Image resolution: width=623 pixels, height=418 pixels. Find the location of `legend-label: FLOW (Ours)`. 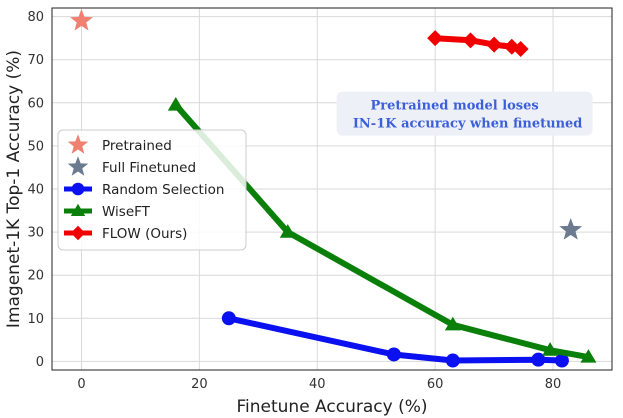

legend-label: FLOW (Ours) is located at coordinates (144, 234).